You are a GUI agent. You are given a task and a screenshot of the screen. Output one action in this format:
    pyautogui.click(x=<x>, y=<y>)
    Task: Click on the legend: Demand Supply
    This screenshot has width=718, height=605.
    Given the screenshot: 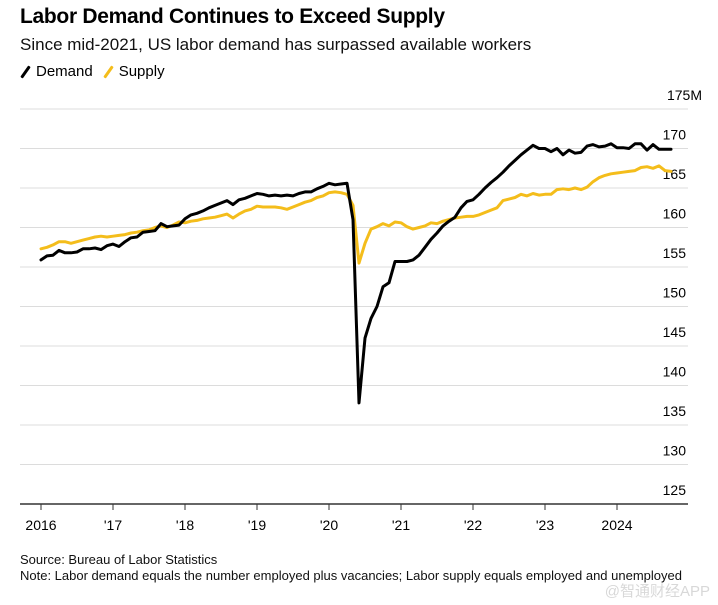 What is the action you would take?
    pyautogui.click(x=97, y=71)
    